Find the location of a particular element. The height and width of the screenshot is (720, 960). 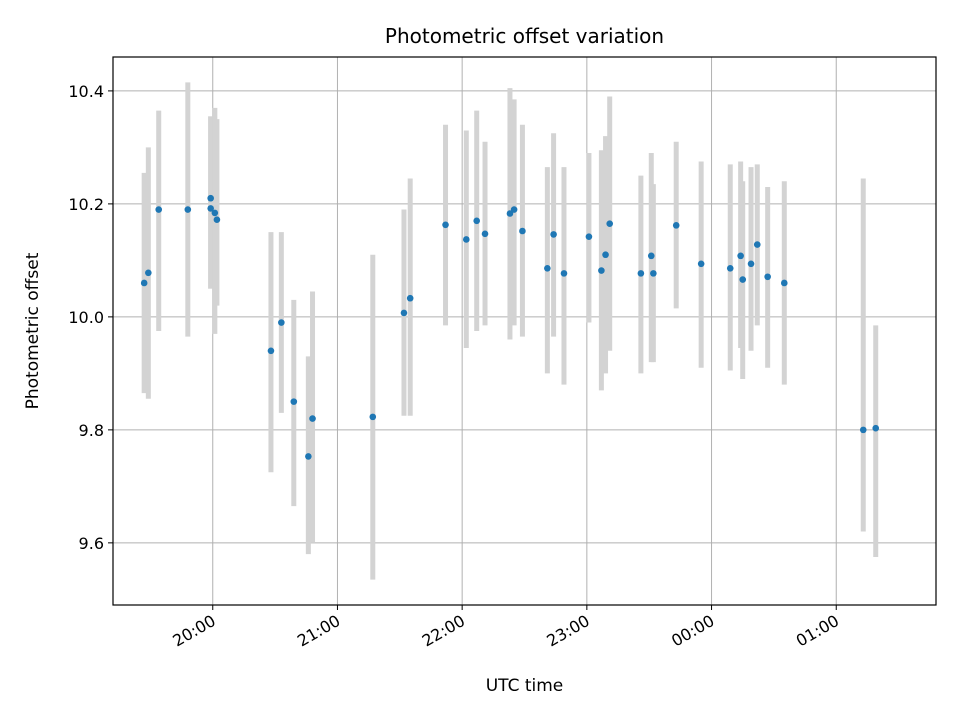

x-tick-label: 21:00 is located at coordinates (318, 631).